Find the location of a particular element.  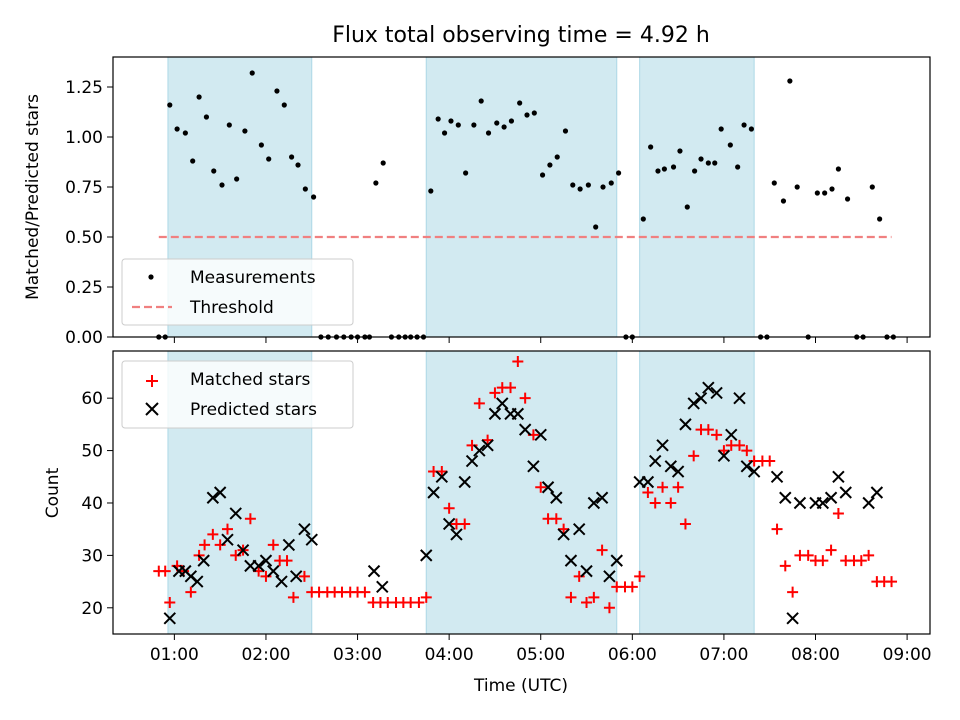

y-tick-label: 0.50 is located at coordinates (84, 238).